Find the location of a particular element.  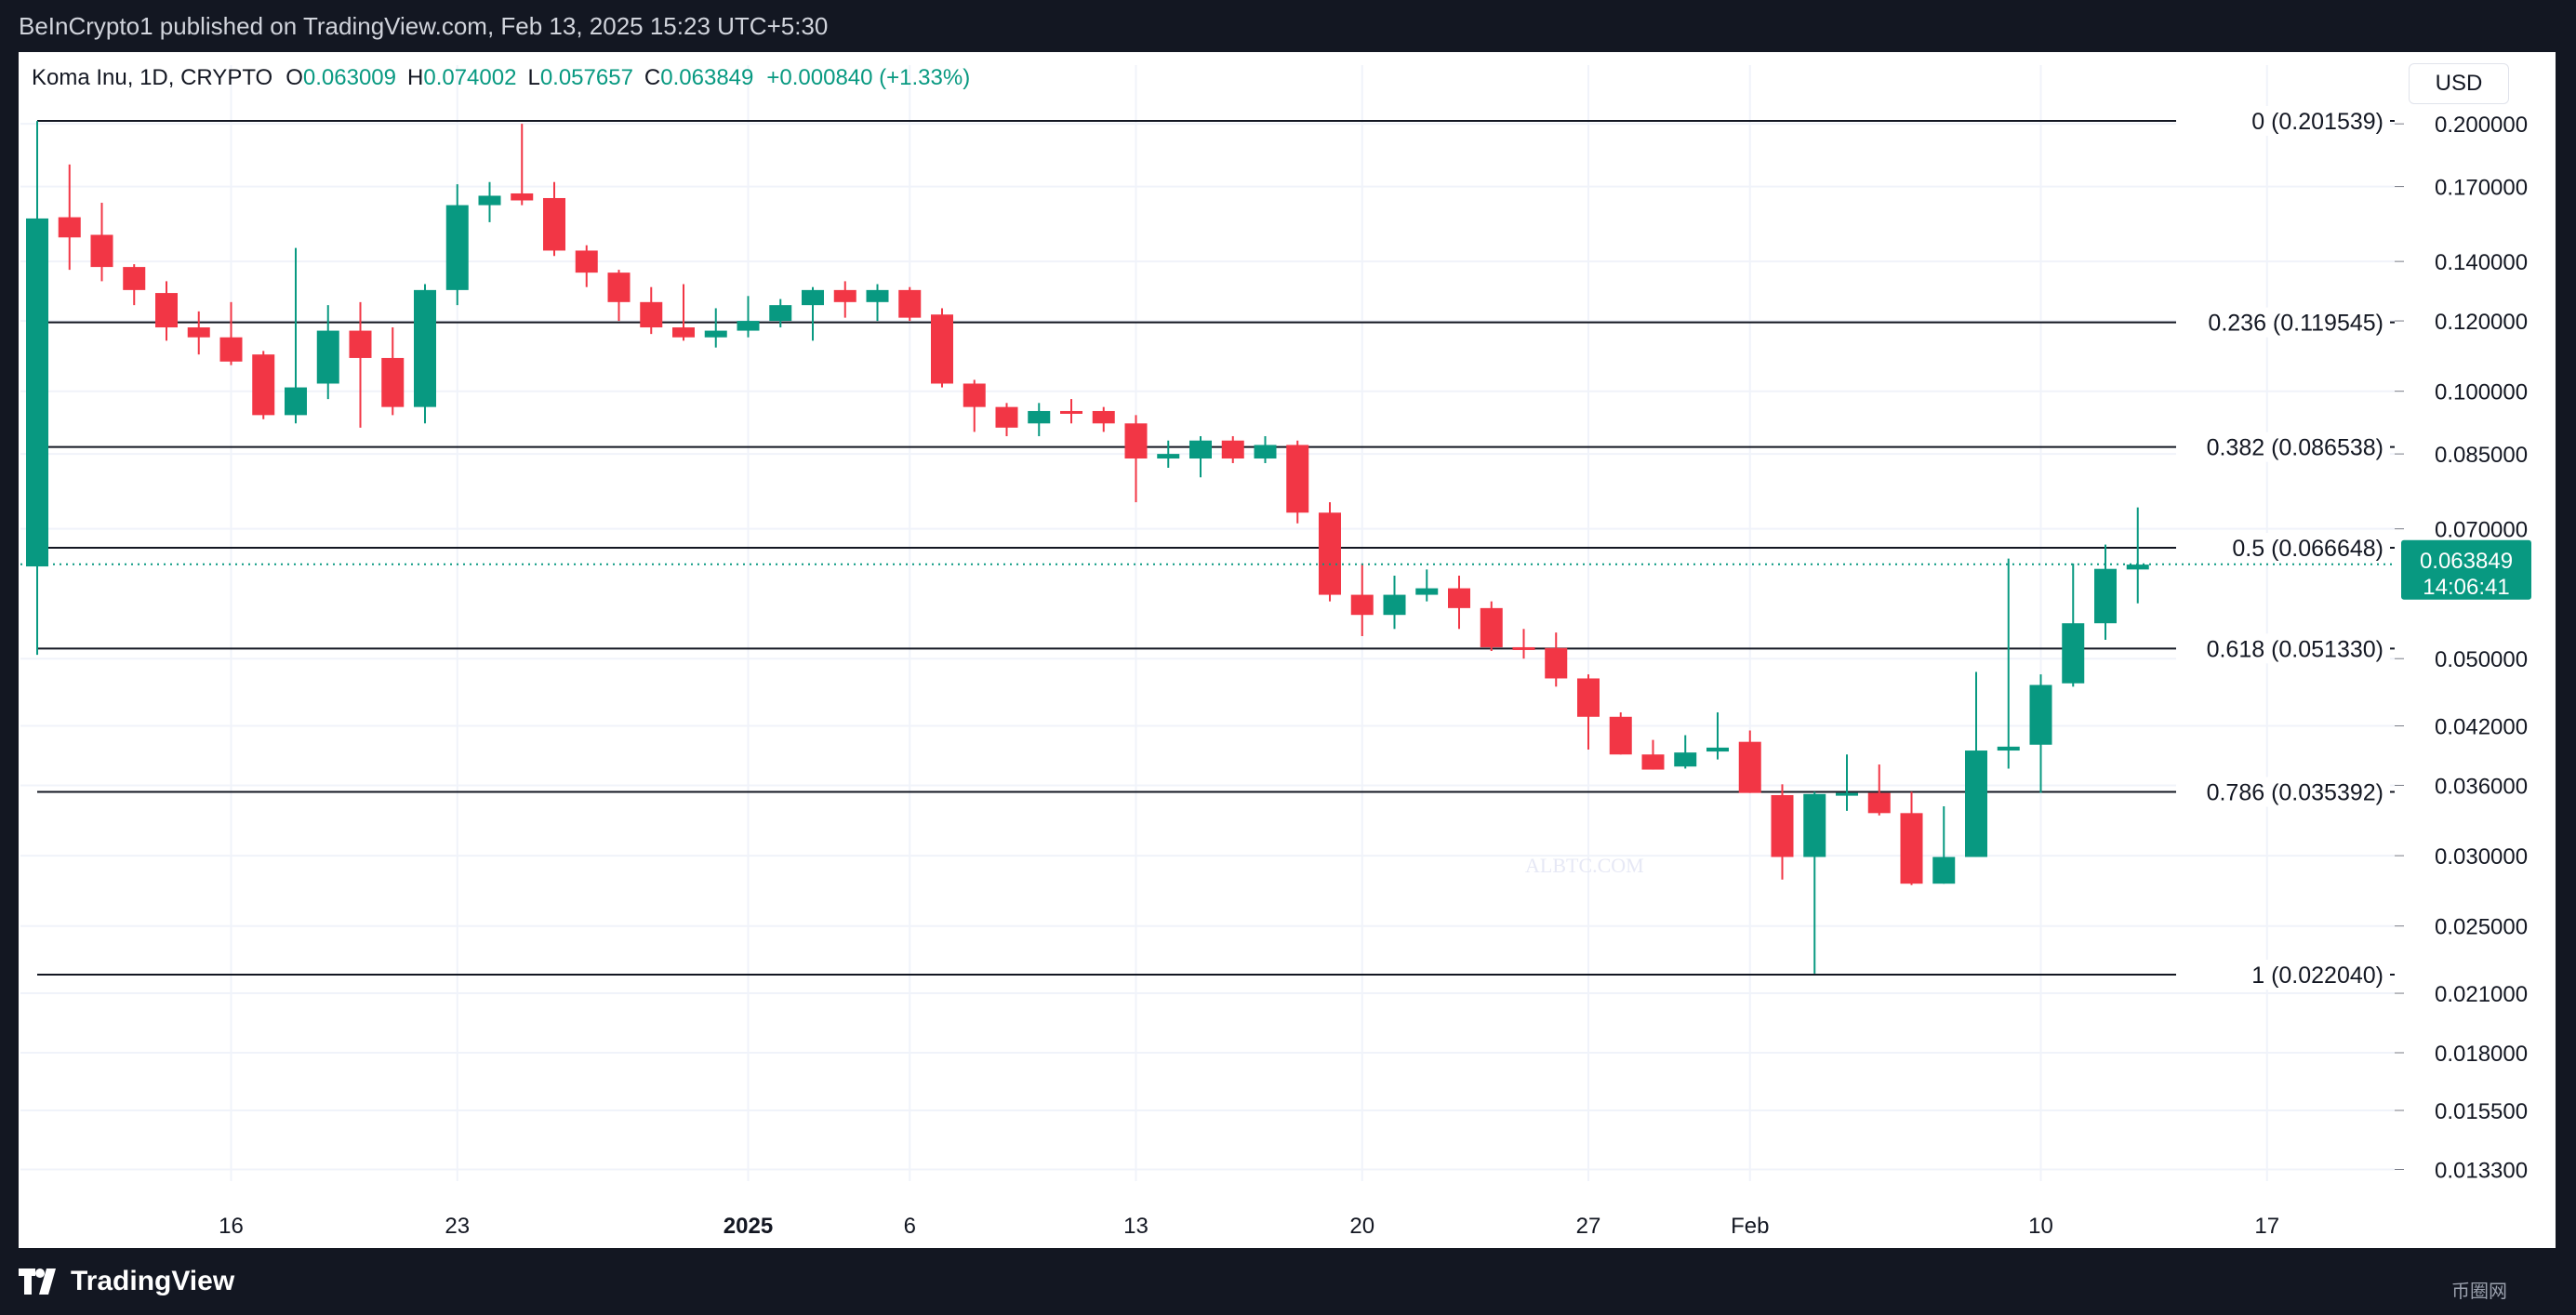

legend-change: +0.000840 (+1.33%) is located at coordinates (868, 77).